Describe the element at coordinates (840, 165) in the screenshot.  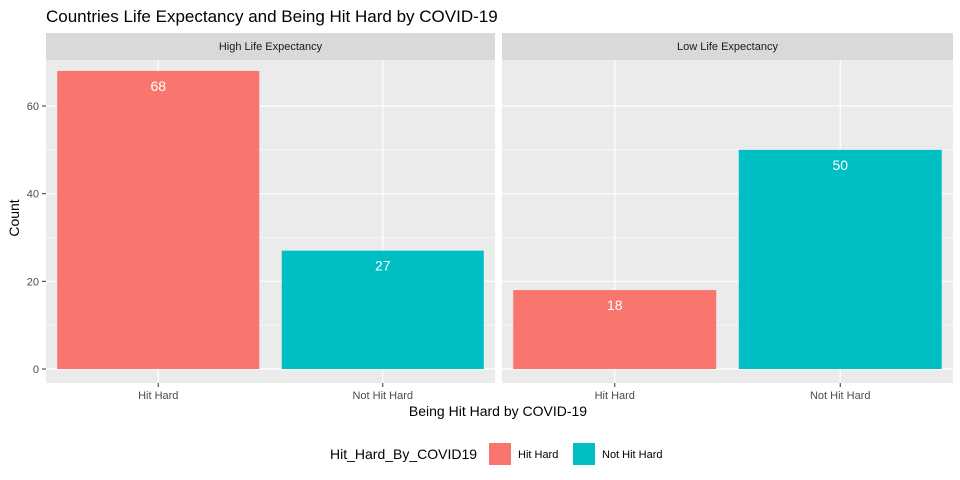
I see `bar-value-label: 50` at that location.